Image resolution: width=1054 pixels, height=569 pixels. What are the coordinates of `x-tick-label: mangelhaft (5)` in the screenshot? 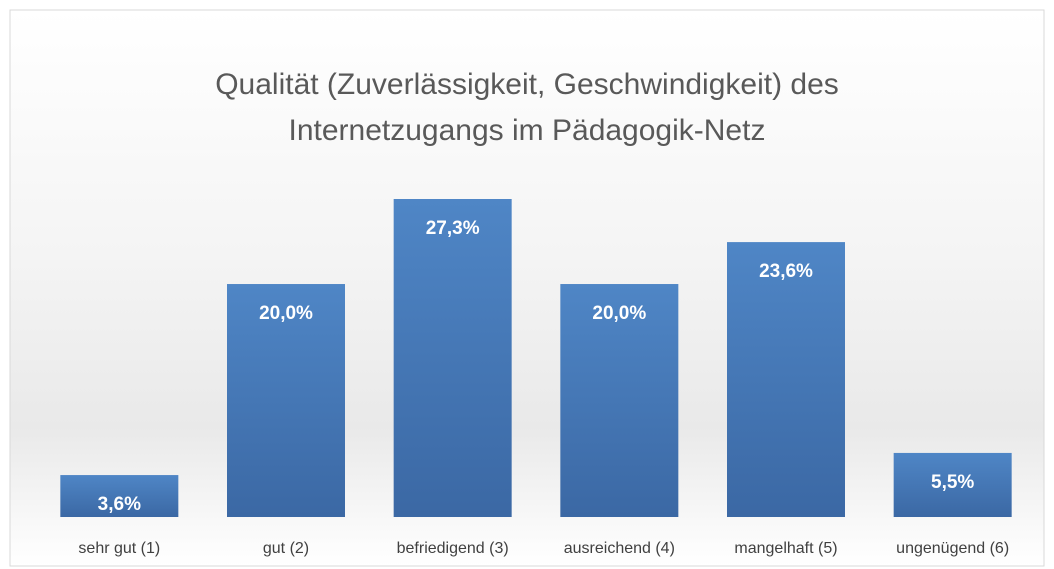 It's located at (785, 548).